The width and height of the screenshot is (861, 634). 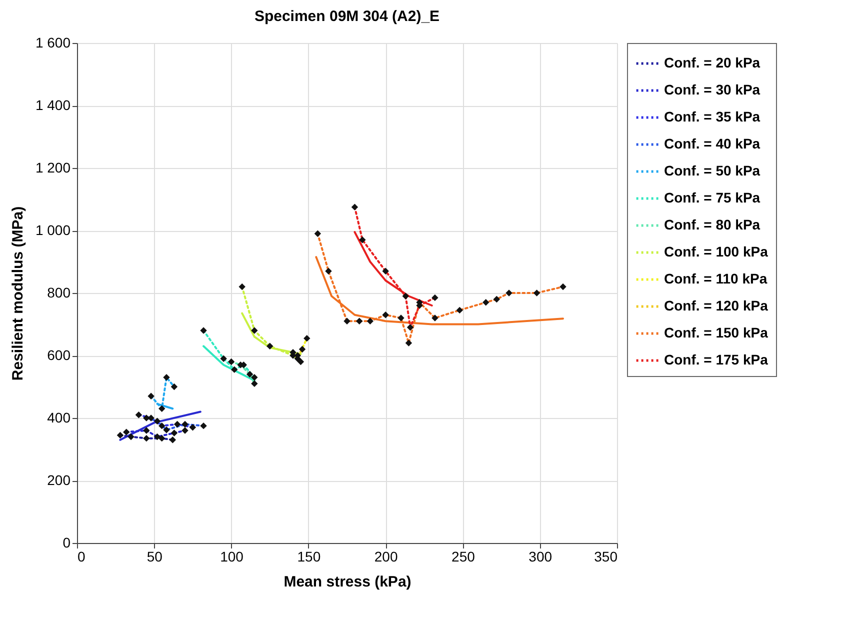 I want to click on legend-label: Conf. = 75 kPa, so click(x=712, y=198).